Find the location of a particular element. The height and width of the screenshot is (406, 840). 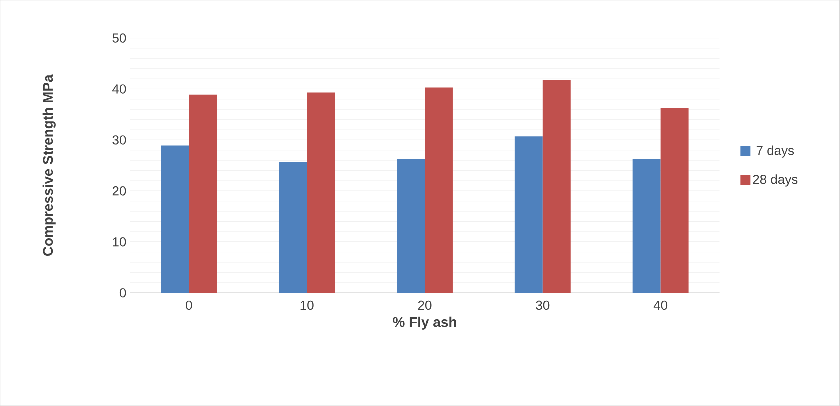

y-tick-label: 30 is located at coordinates (119, 140).